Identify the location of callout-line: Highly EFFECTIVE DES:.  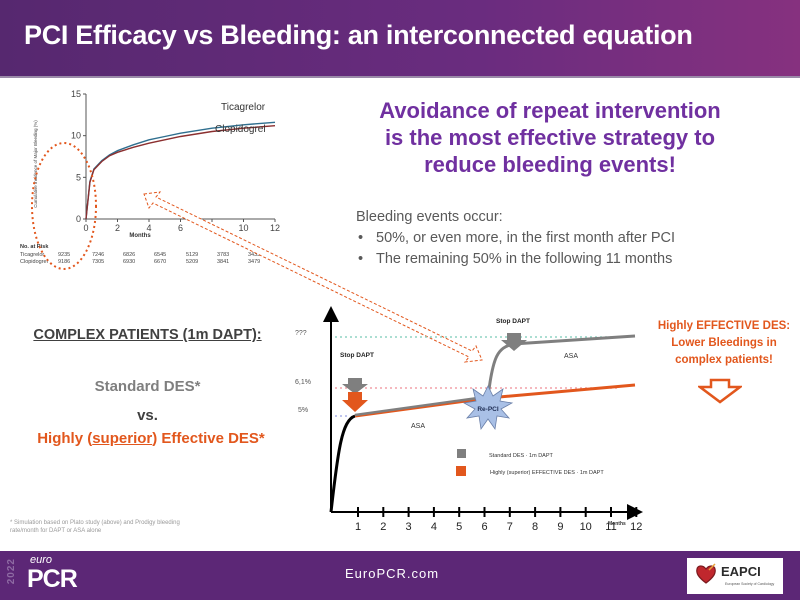
(724, 326).